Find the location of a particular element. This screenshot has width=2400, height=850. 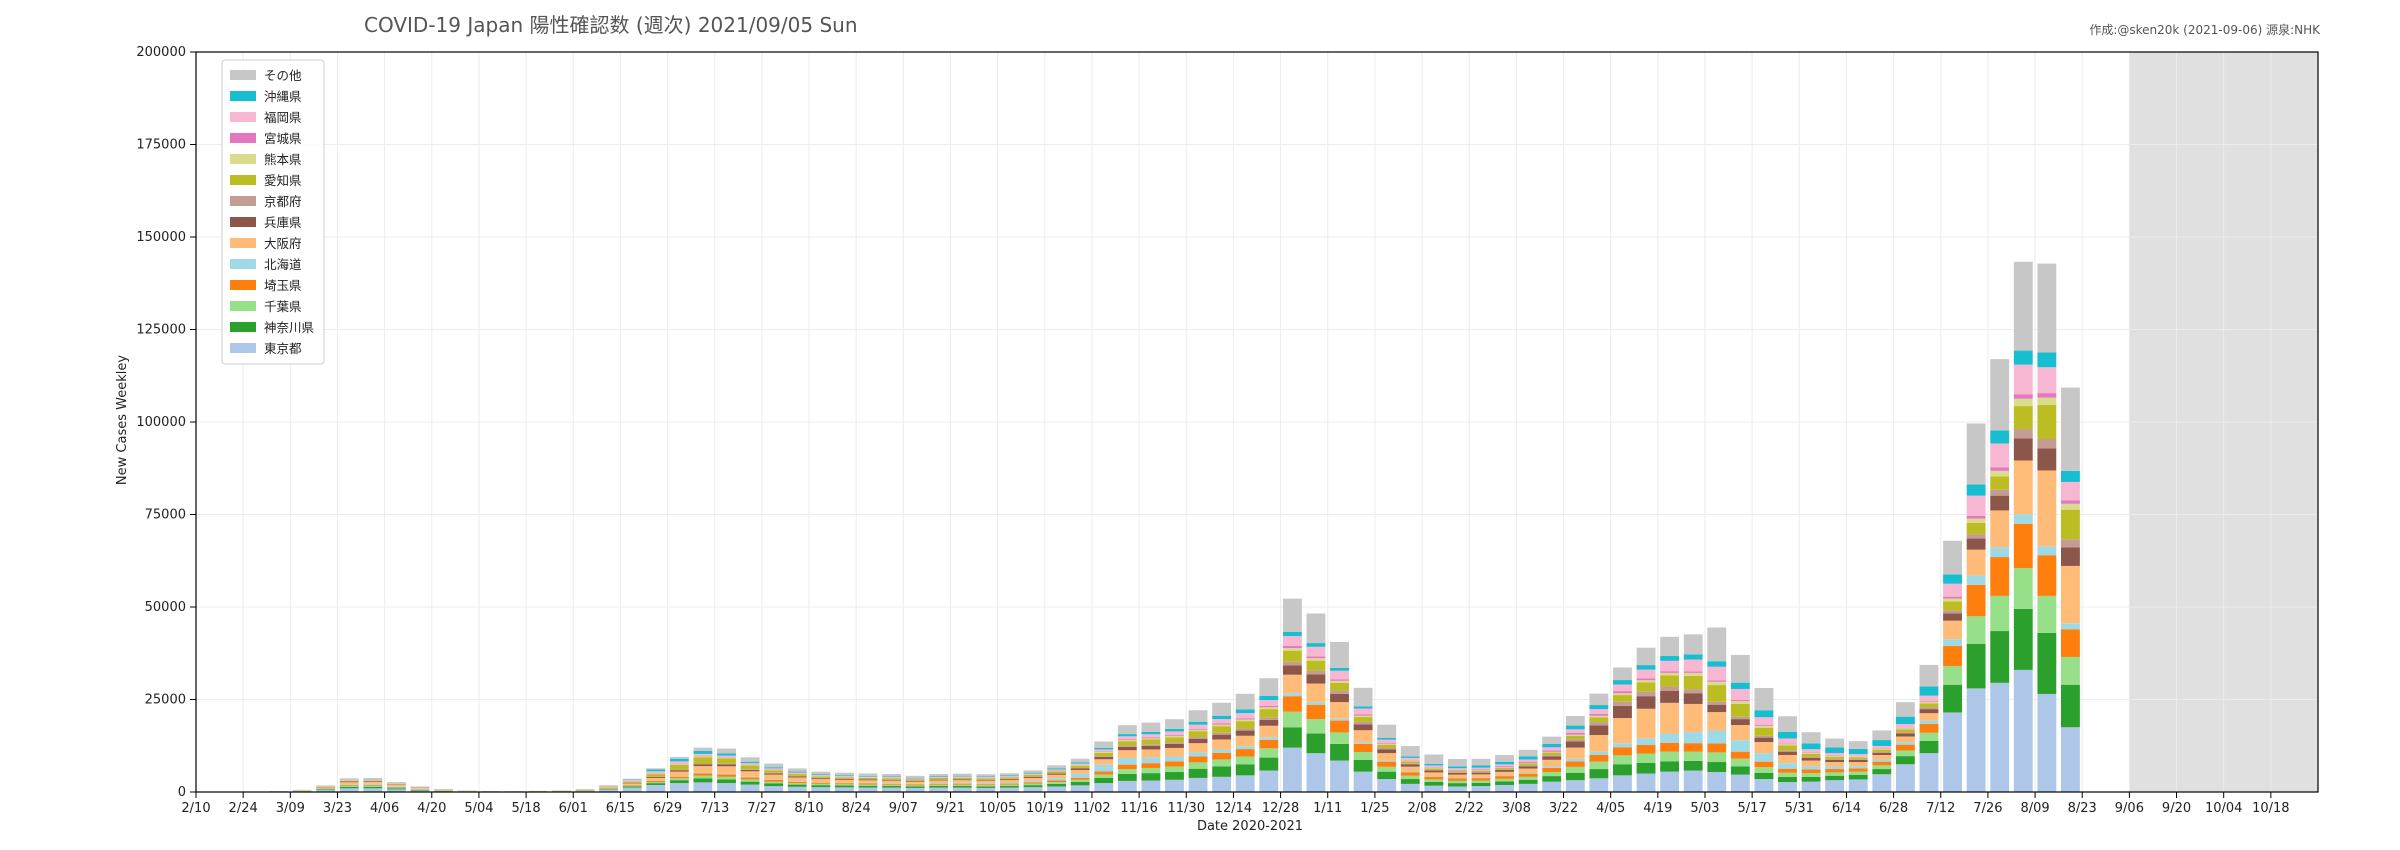

y-tick-label: 75000 is located at coordinates (165, 515).